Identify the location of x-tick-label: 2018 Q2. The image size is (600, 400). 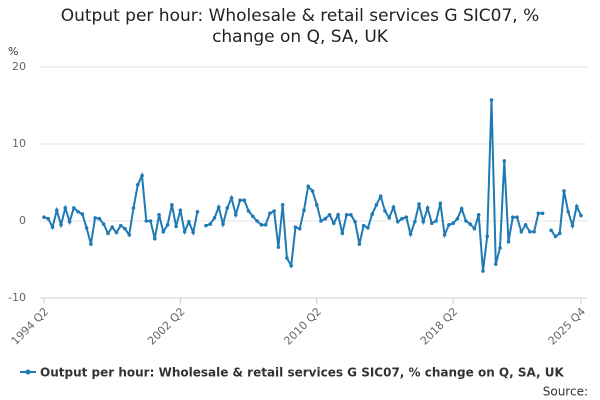
(439, 326).